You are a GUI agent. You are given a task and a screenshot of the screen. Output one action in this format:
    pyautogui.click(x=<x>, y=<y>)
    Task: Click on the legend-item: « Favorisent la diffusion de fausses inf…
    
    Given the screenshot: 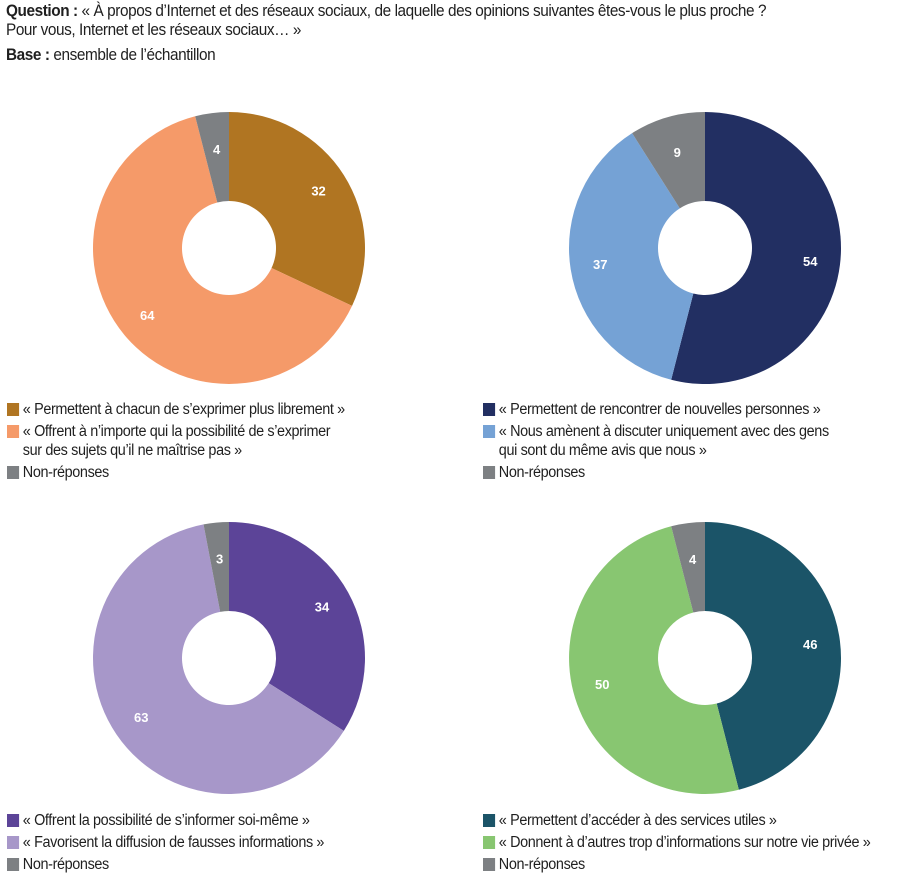 What is the action you would take?
    pyautogui.click(x=221, y=842)
    